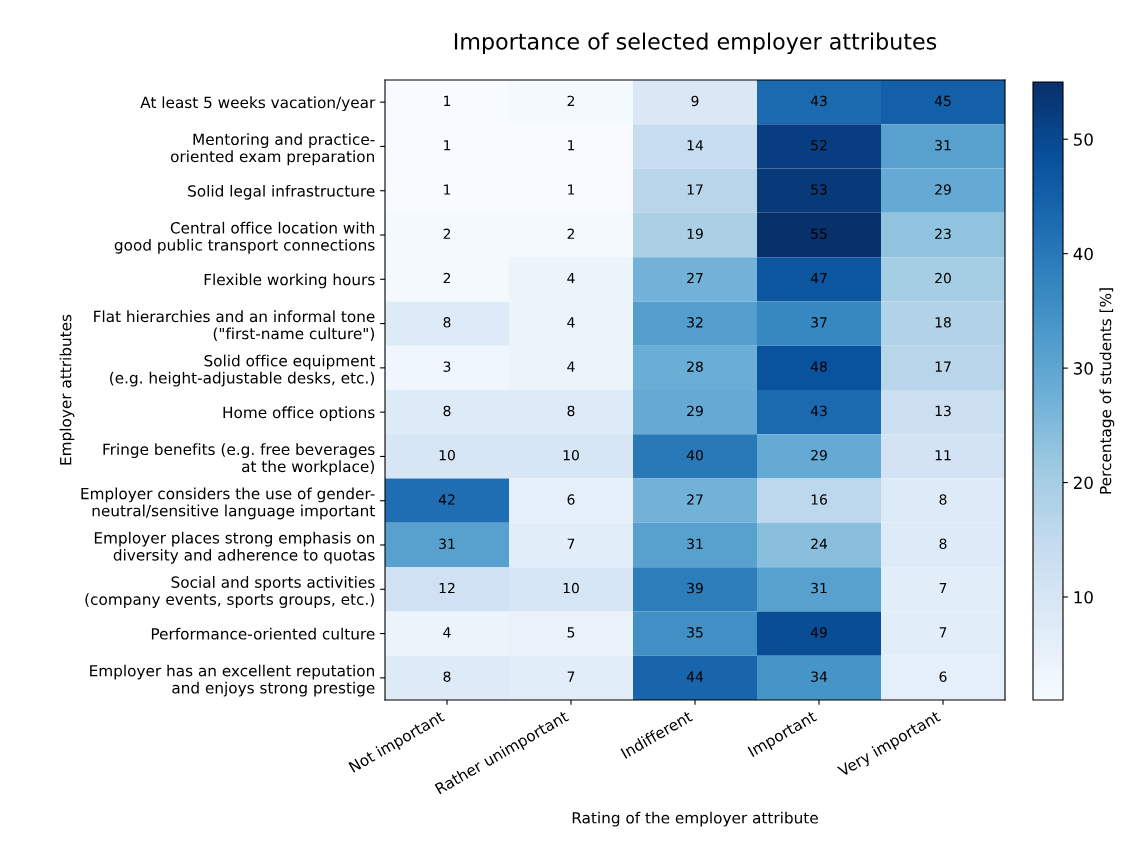 Image resolution: width=1121 pixels, height=861 pixels. I want to click on x-axis-title: Rating of the employer attribute, so click(695, 819).